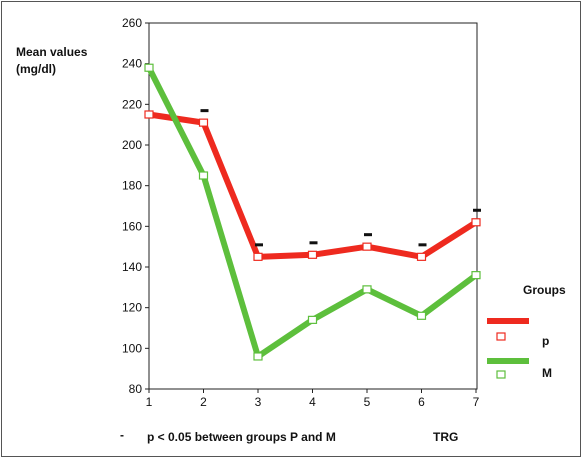 The height and width of the screenshot is (460, 584). I want to click on legend: Groups p M, so click(526, 331).